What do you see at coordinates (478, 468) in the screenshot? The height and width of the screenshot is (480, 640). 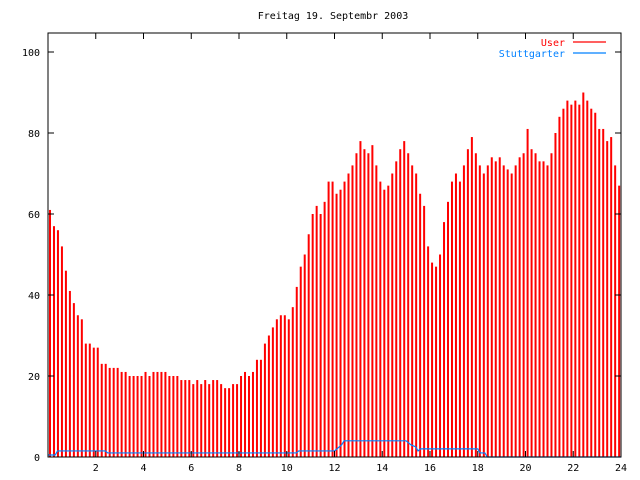 I see `x-tick-label: 18` at bounding box center [478, 468].